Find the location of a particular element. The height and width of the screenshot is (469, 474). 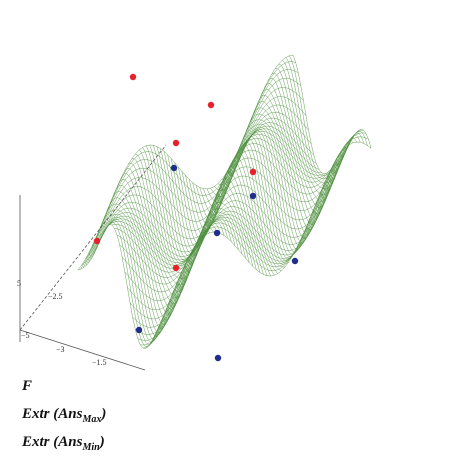

legend-label: F is located at coordinates (27, 386).